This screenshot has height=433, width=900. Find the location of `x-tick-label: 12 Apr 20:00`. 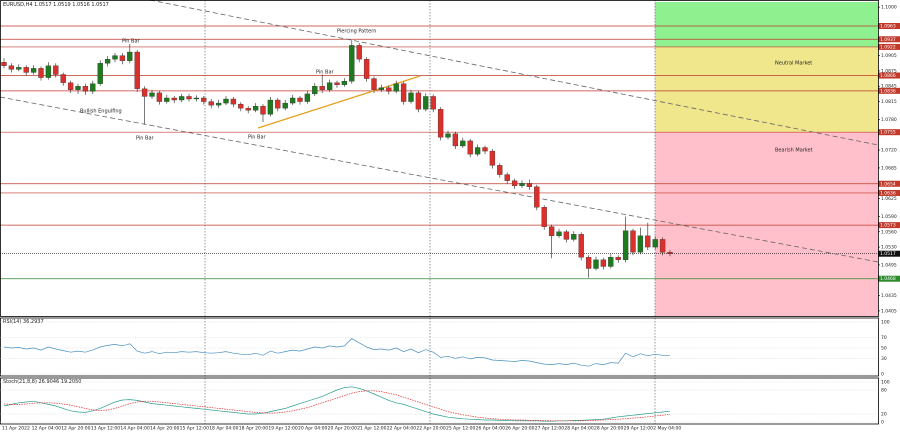

x-tick-label: 12 Apr 20:00 is located at coordinates (75, 429).